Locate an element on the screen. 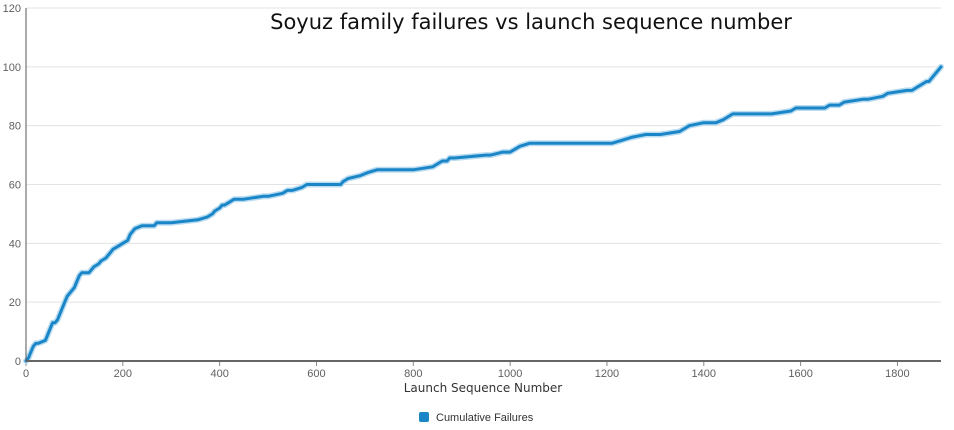  x-tick-label: 1600 is located at coordinates (800, 374).